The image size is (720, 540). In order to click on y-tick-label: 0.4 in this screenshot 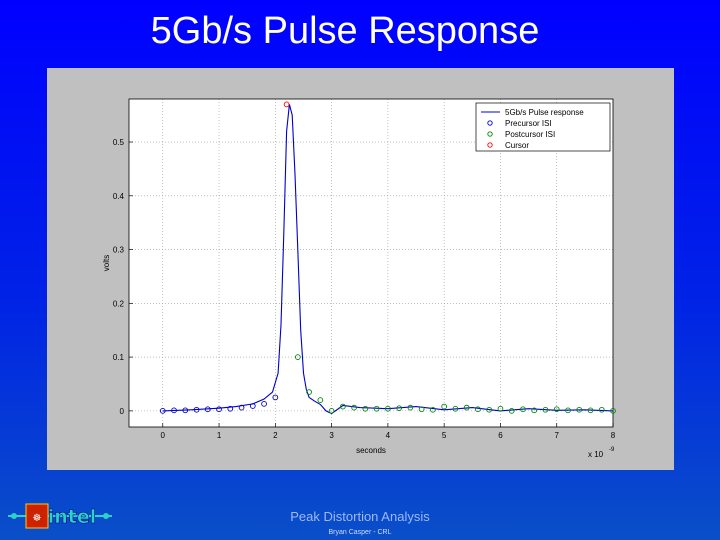, I will do `click(119, 196)`.